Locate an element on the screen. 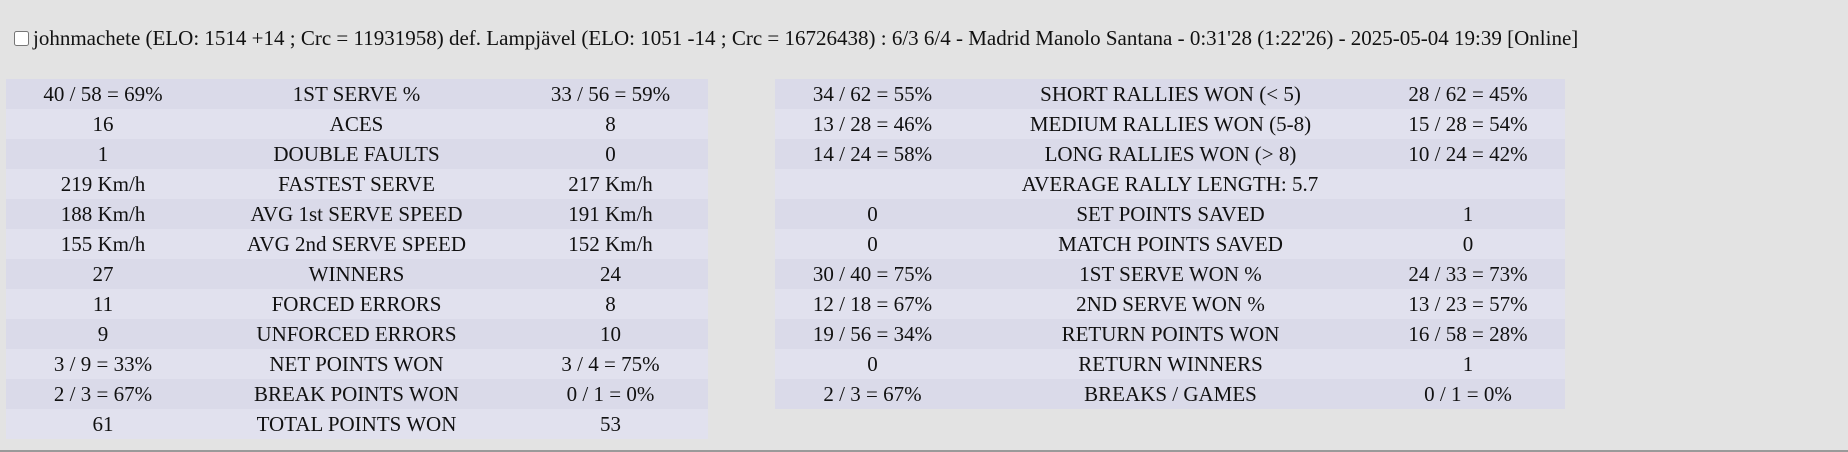 This screenshot has width=1848, height=452. stat-value: 14 / 24 = 58% is located at coordinates (872, 154).